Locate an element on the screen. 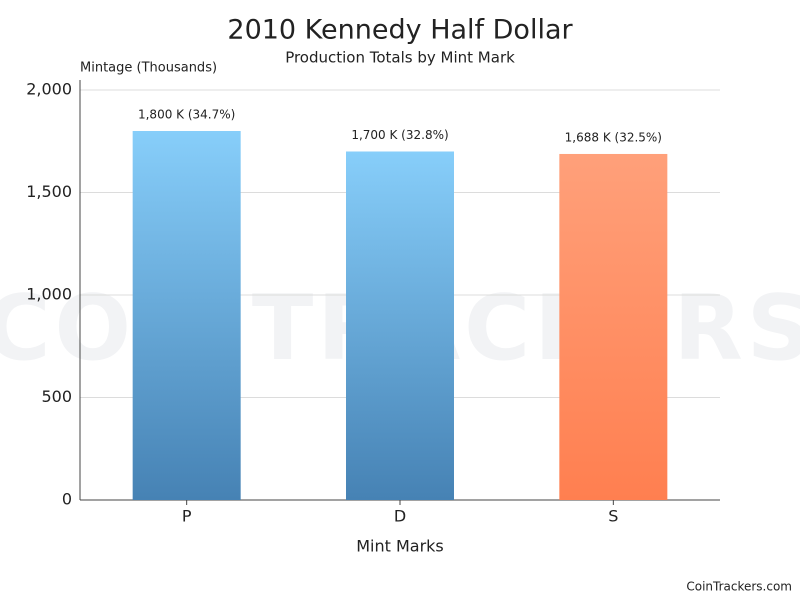  x-tick-label: P is located at coordinates (187, 516).